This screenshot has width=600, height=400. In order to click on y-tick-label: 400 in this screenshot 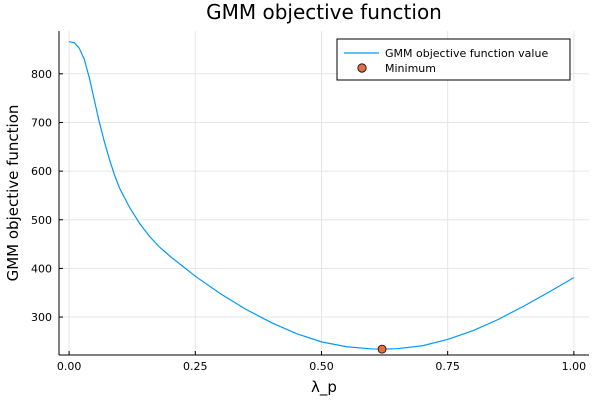, I will do `click(41, 268)`.